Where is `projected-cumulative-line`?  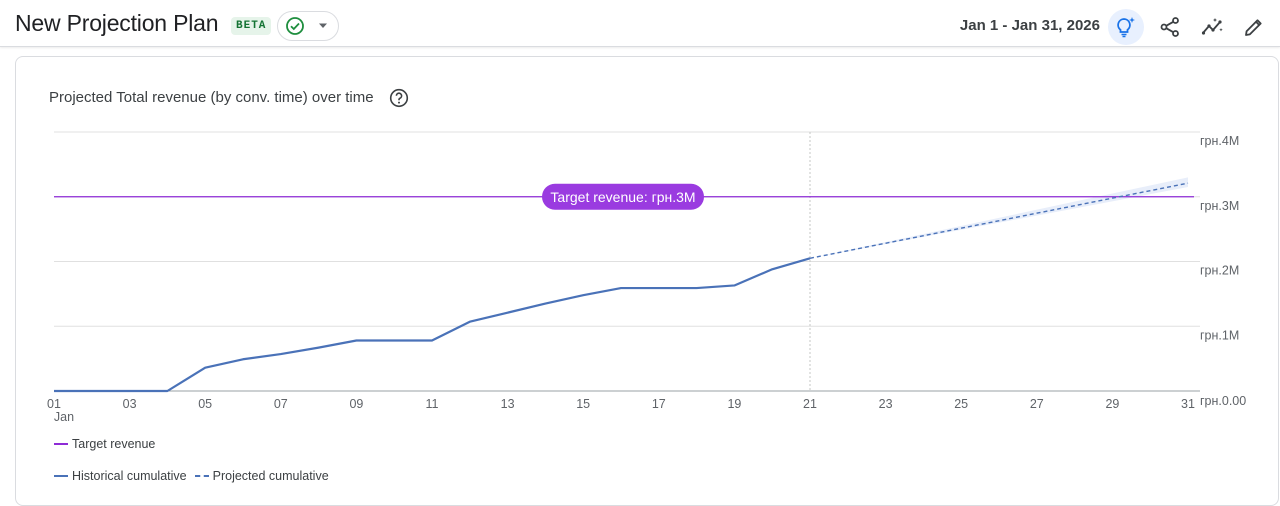
projected-cumulative-line is located at coordinates (999, 220).